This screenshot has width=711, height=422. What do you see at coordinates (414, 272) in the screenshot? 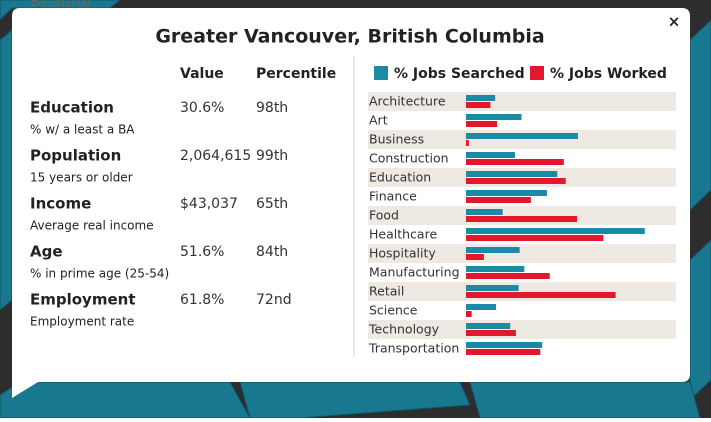
I see `category-label: Manufacturing` at bounding box center [414, 272].